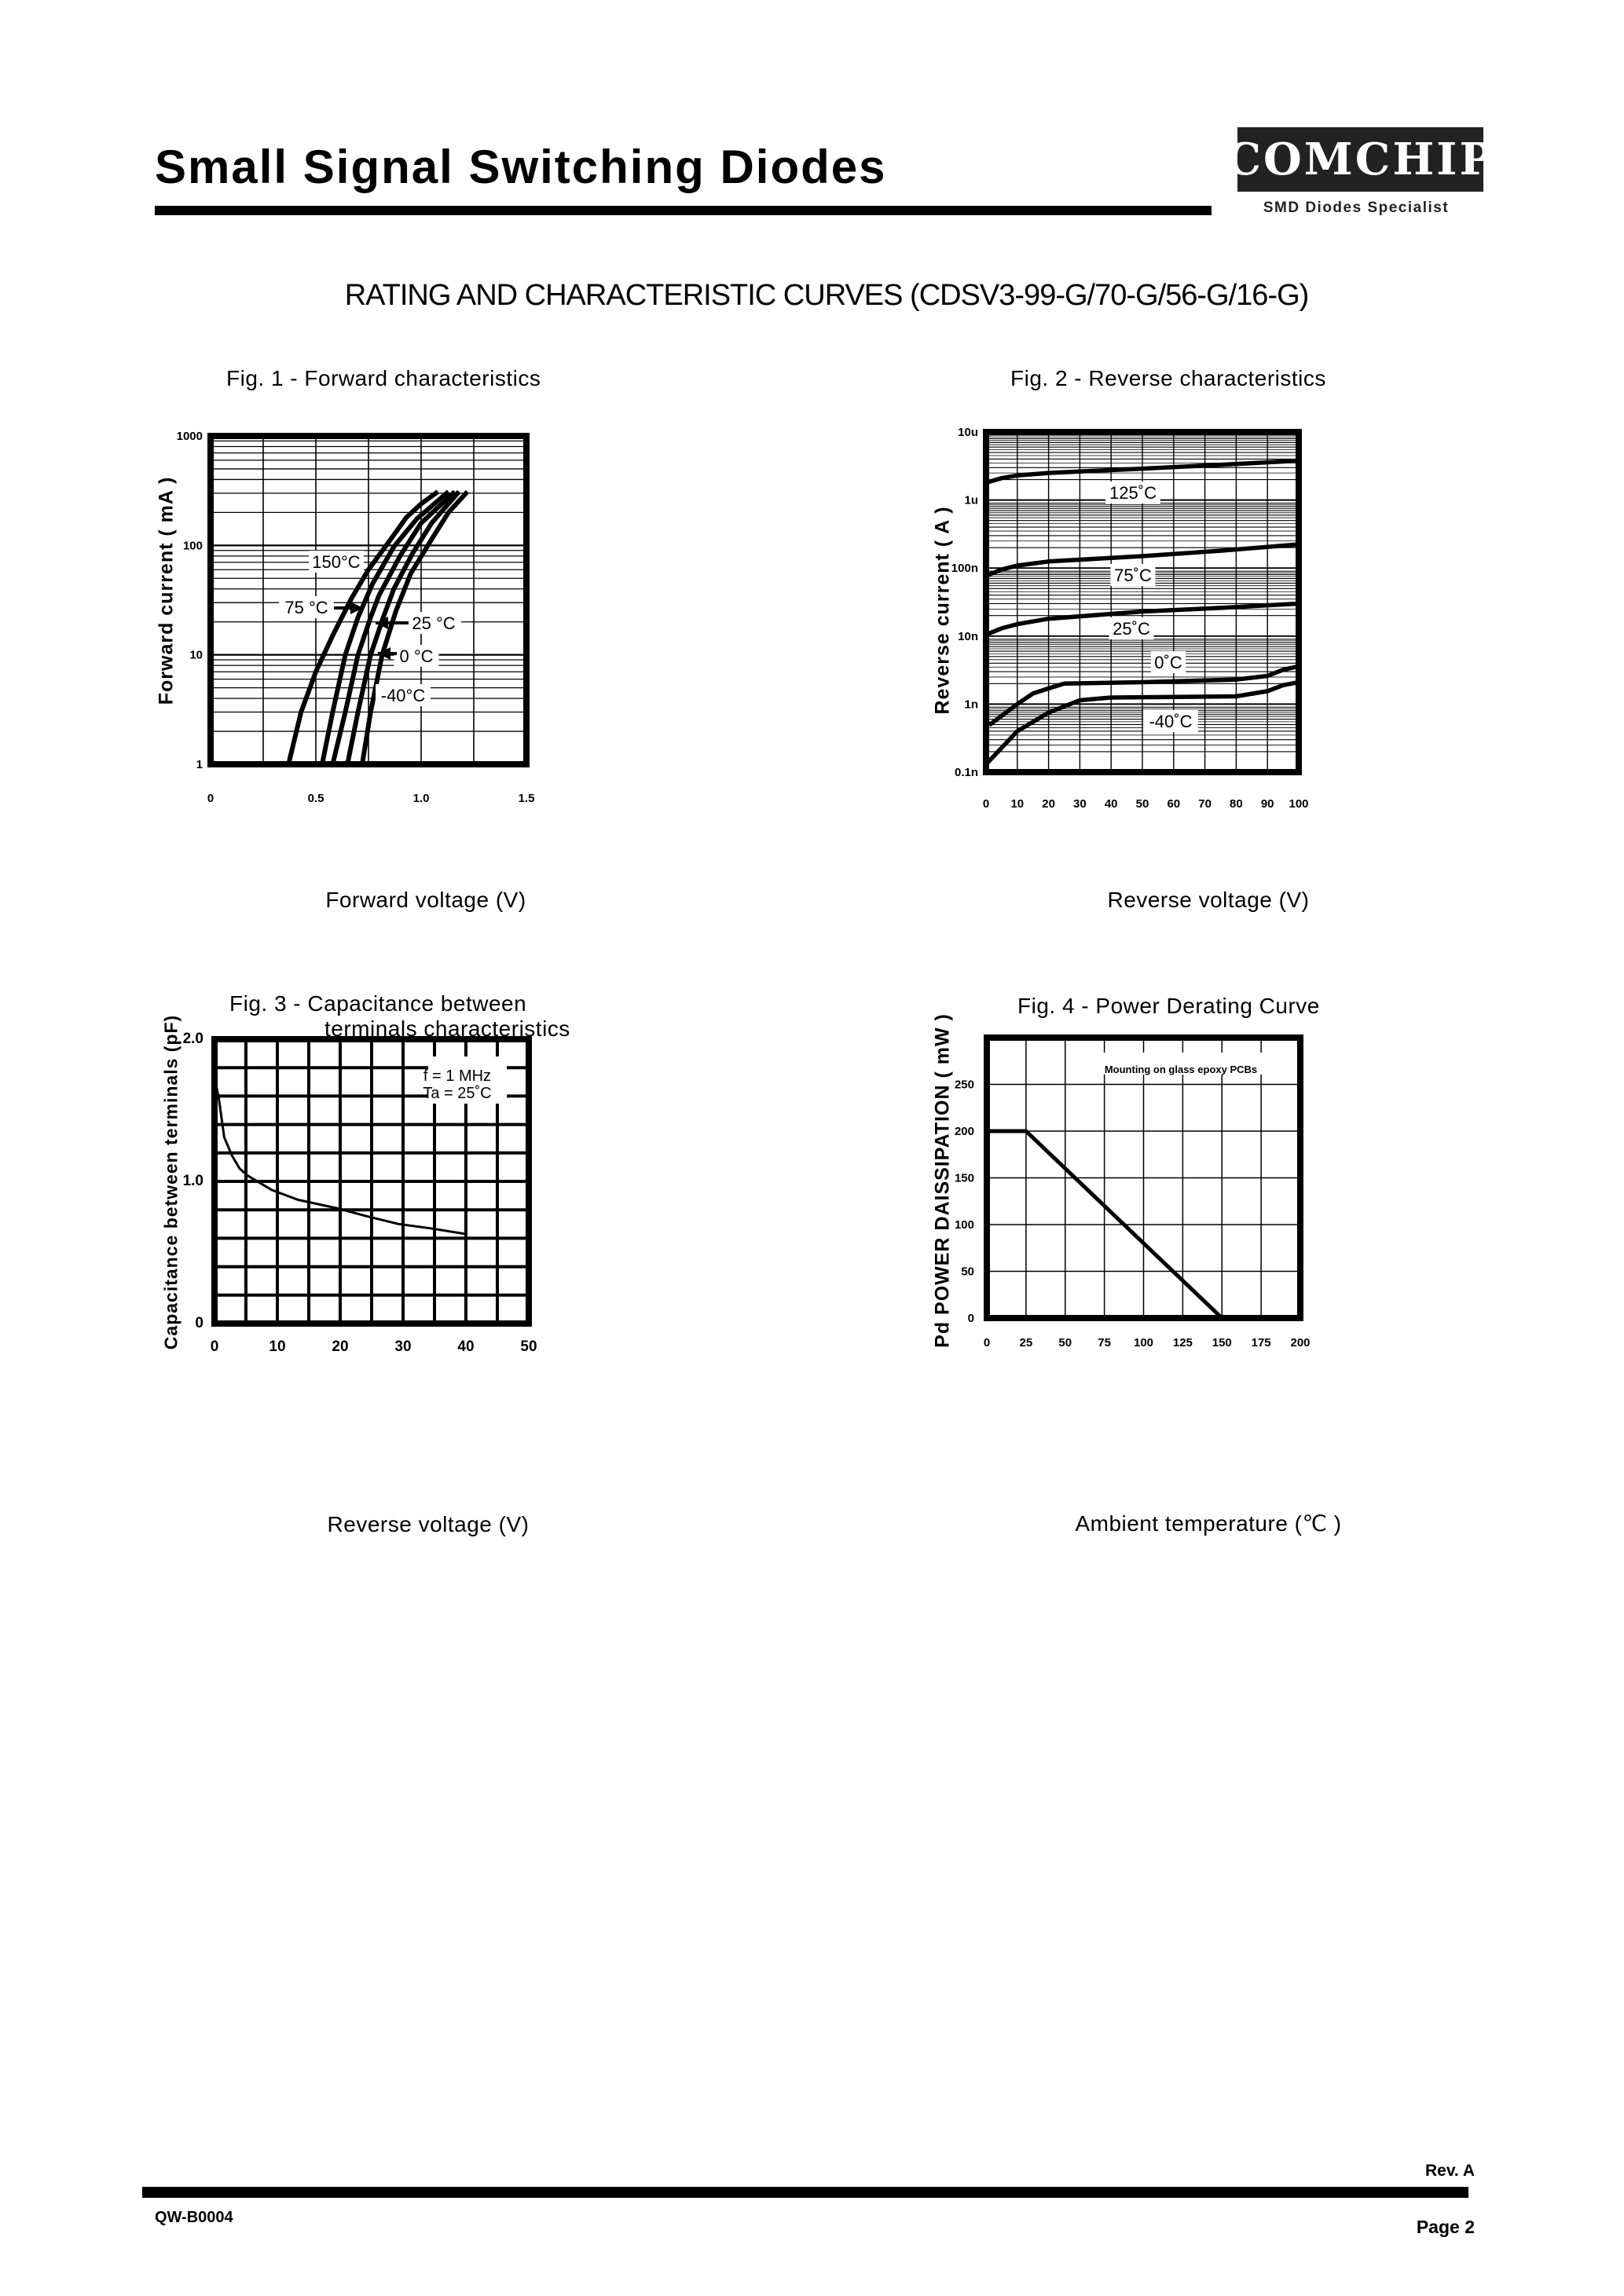 This screenshot has height=2296, width=1624. Describe the element at coordinates (965, 568) in the screenshot. I see `y-tick-label: 100n` at that location.